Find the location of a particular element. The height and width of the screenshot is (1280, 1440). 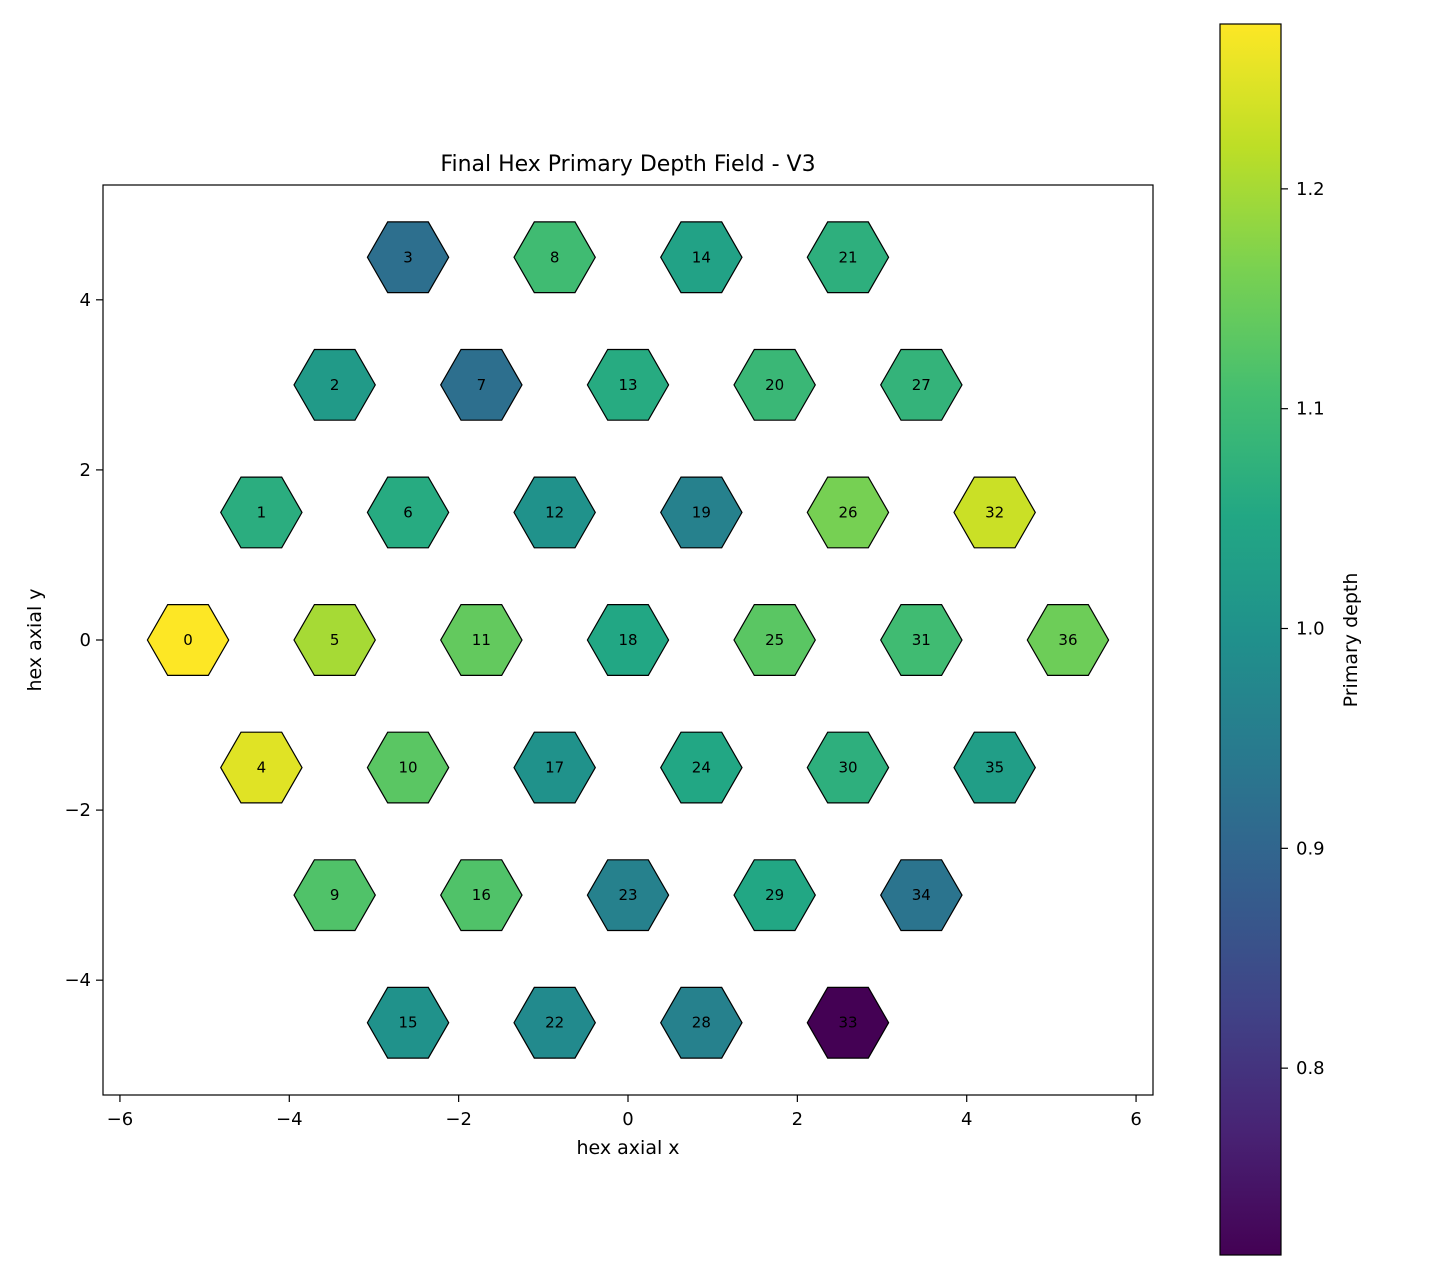

y-tick-label: 0 is located at coordinates (85, 640).